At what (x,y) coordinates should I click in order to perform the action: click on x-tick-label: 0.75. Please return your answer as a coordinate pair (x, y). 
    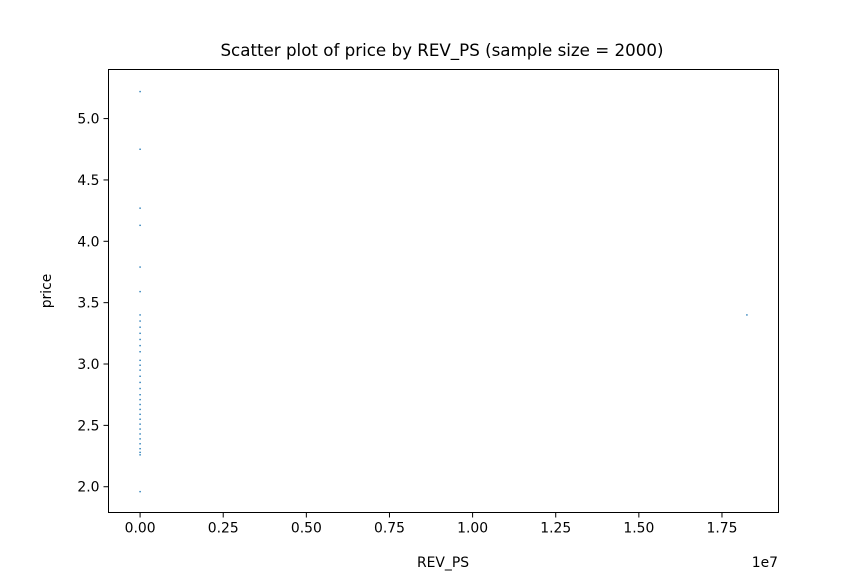
    Looking at the image, I should click on (389, 529).